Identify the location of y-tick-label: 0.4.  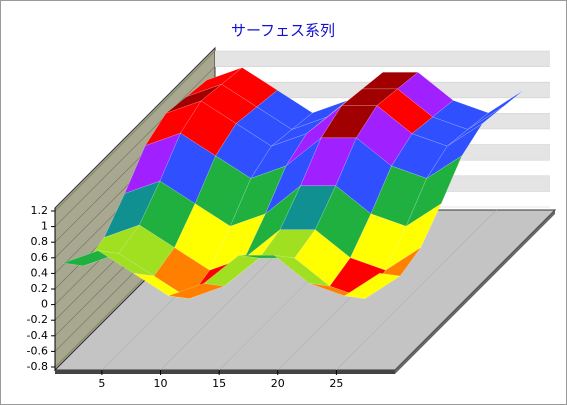
(40, 272).